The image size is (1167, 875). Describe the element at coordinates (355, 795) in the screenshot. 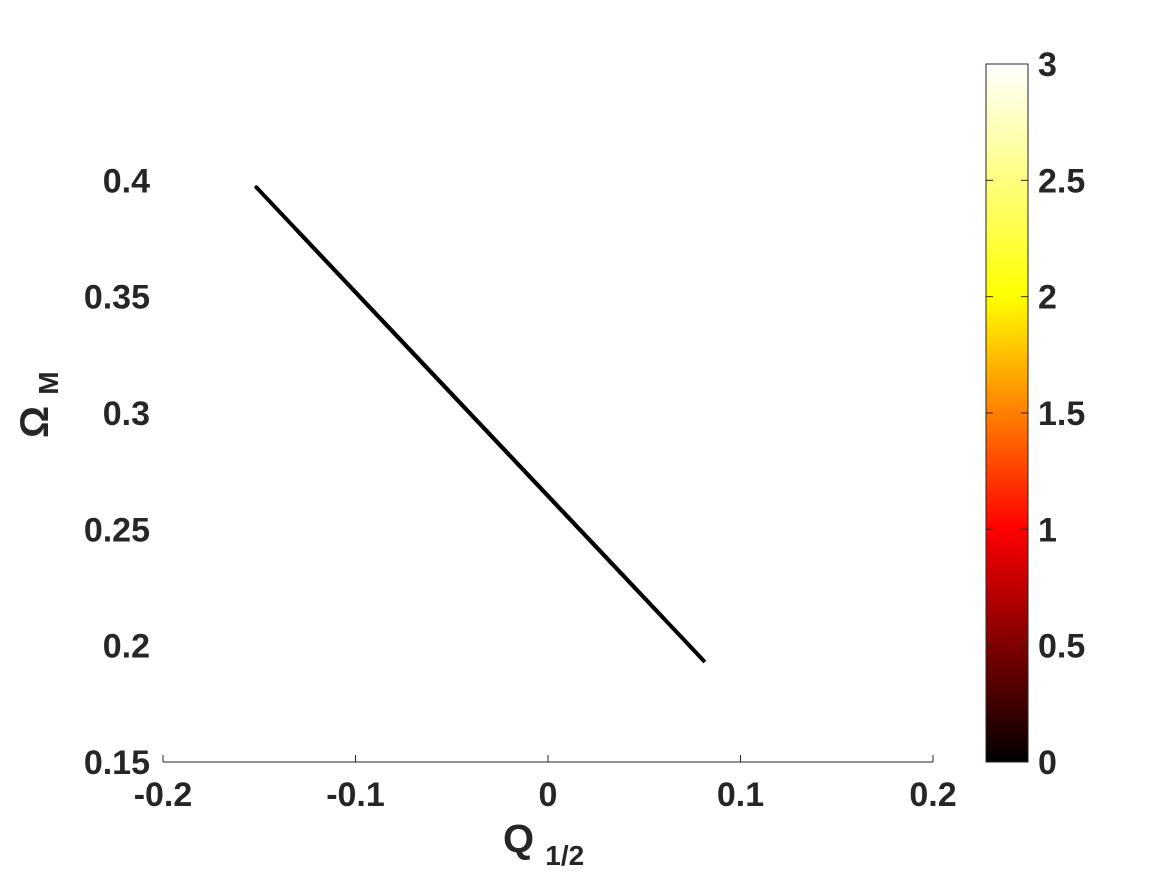

I see `x-tick-label: -0.1` at that location.